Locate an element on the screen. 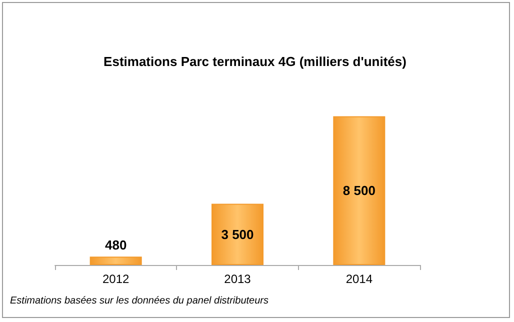 Image resolution: width=514 pixels, height=322 pixels. chart-title: Estimations Parc terminaux 4G (milliers d'unités) is located at coordinates (255, 61).